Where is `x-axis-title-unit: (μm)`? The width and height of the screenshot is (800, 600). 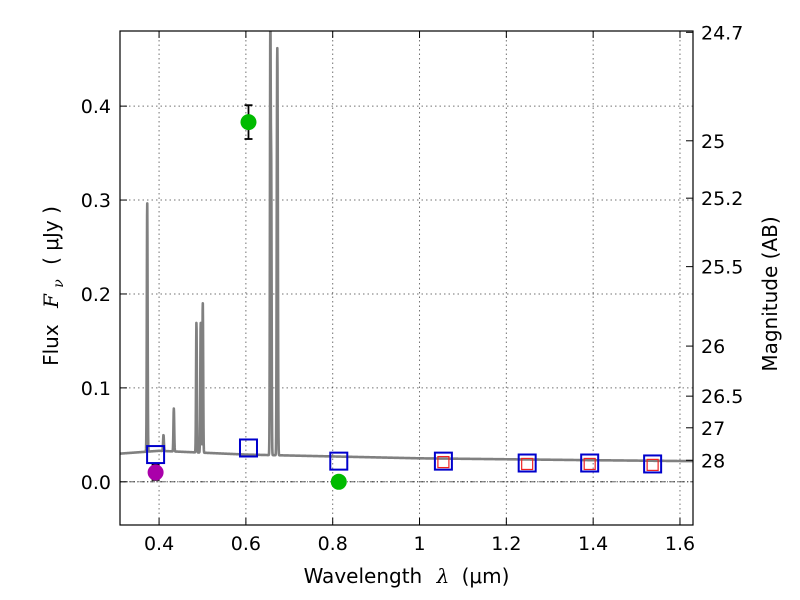 x-axis-title-unit: (μm) is located at coordinates (486, 576).